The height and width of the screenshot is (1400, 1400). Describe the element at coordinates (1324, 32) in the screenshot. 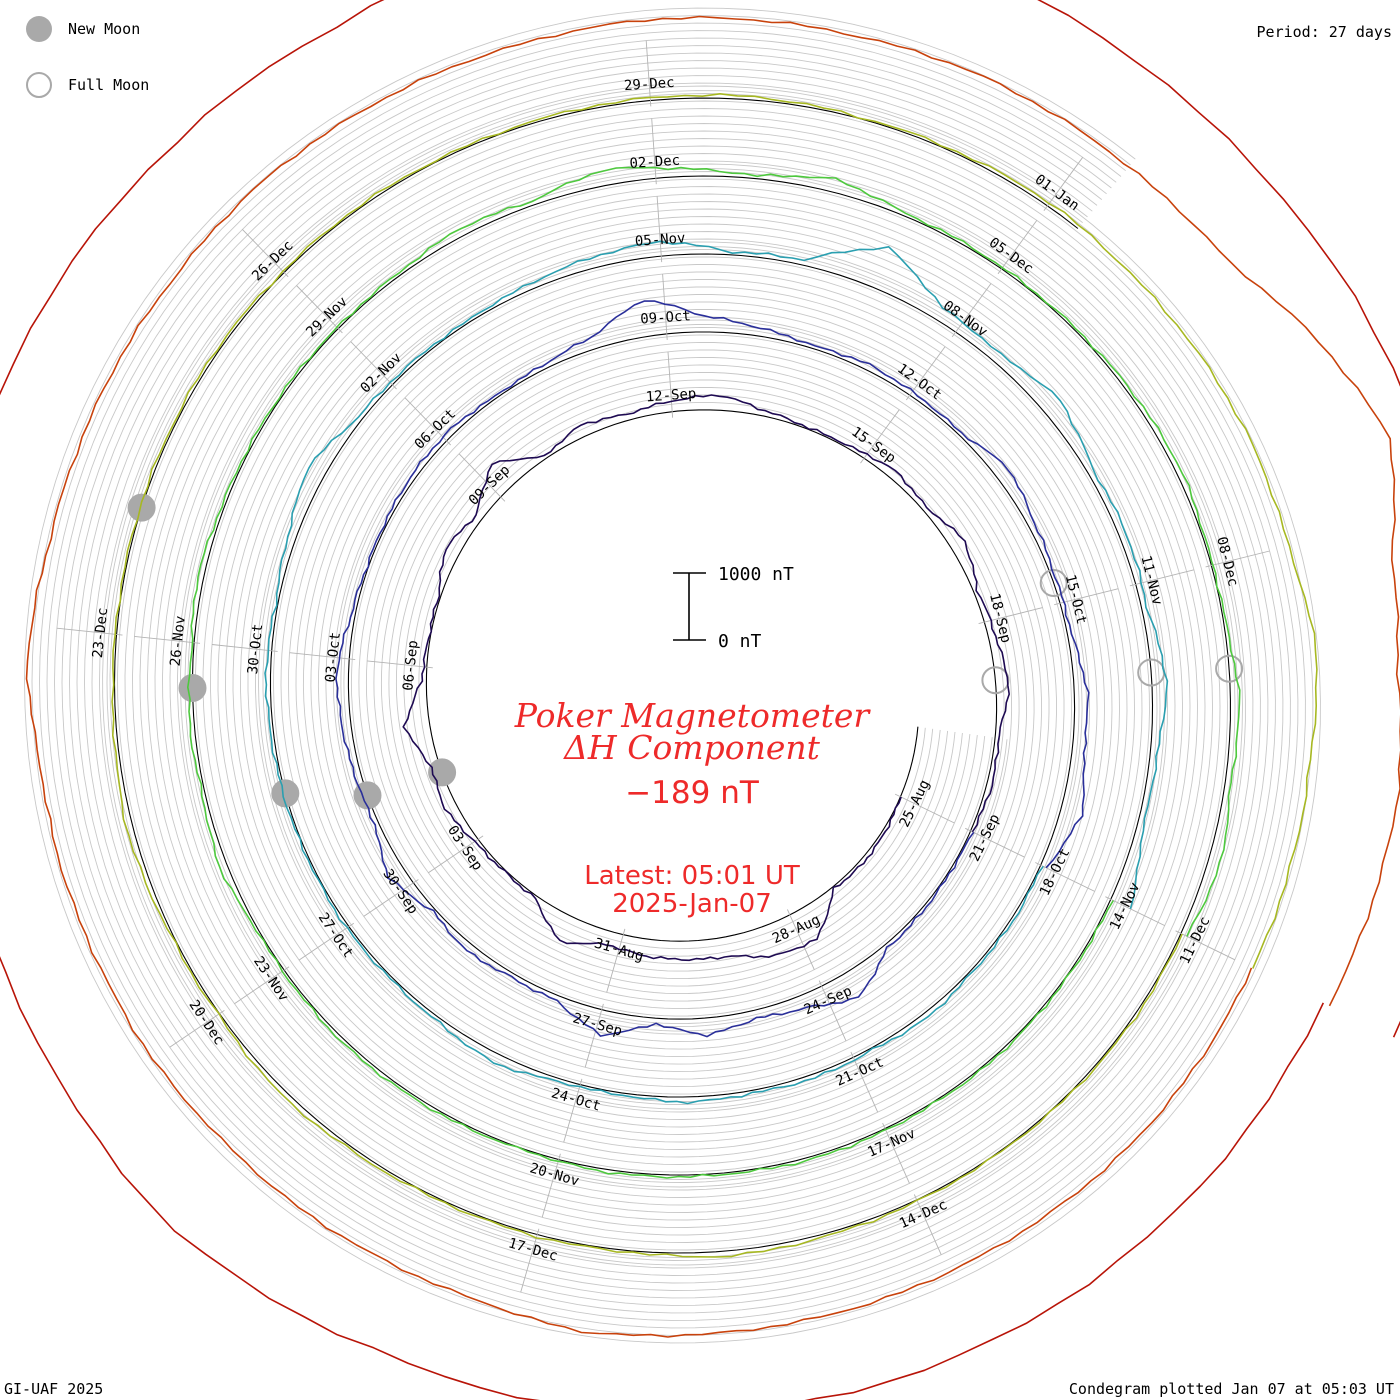

I see `period-label: Period: 27 days` at that location.